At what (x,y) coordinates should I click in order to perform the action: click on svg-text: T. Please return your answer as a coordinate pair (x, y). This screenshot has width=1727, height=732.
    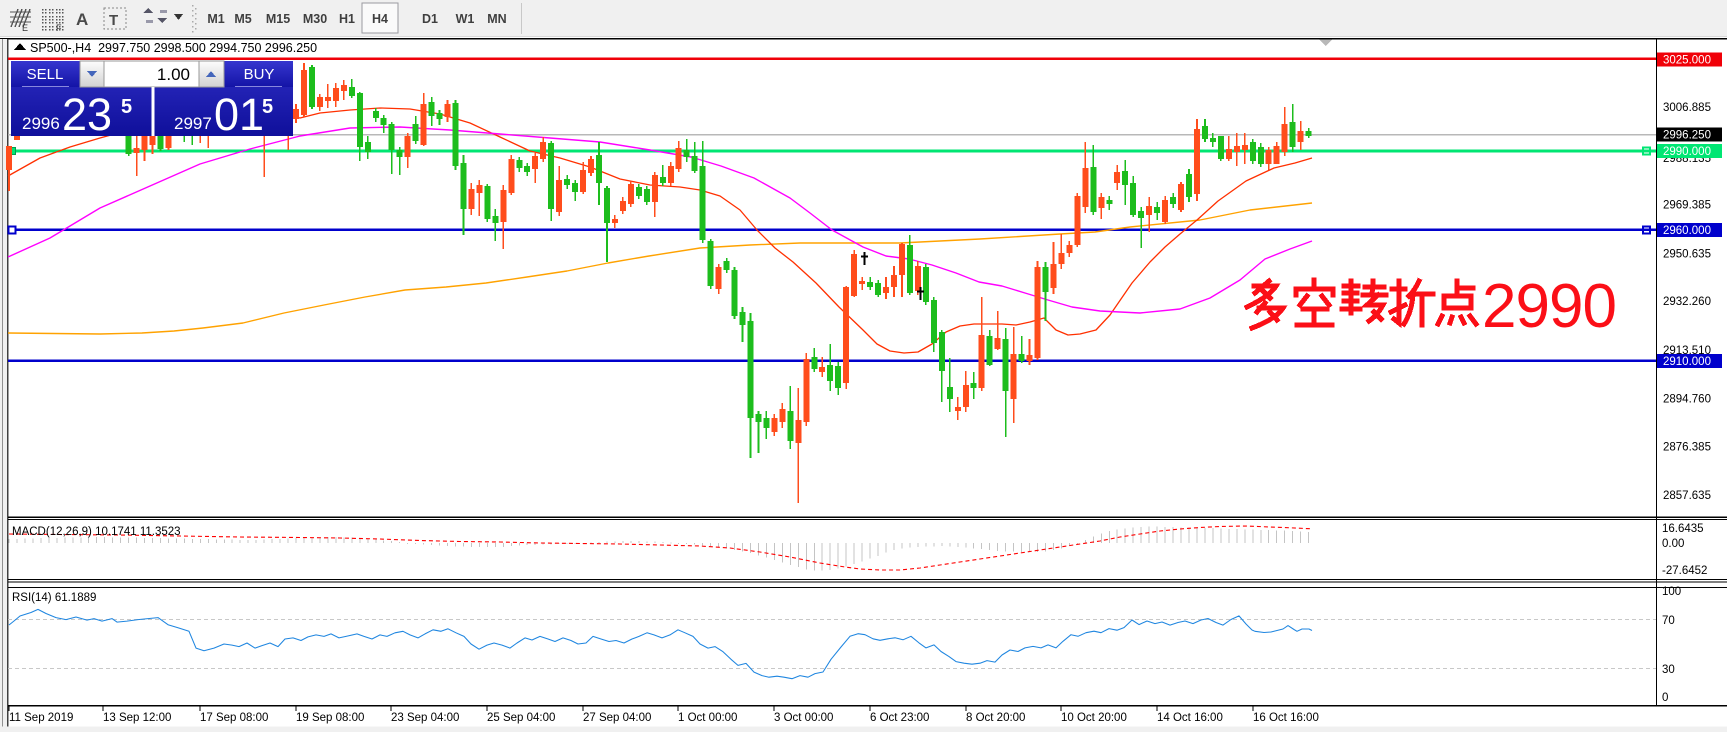
    Looking at the image, I should click on (113, 20).